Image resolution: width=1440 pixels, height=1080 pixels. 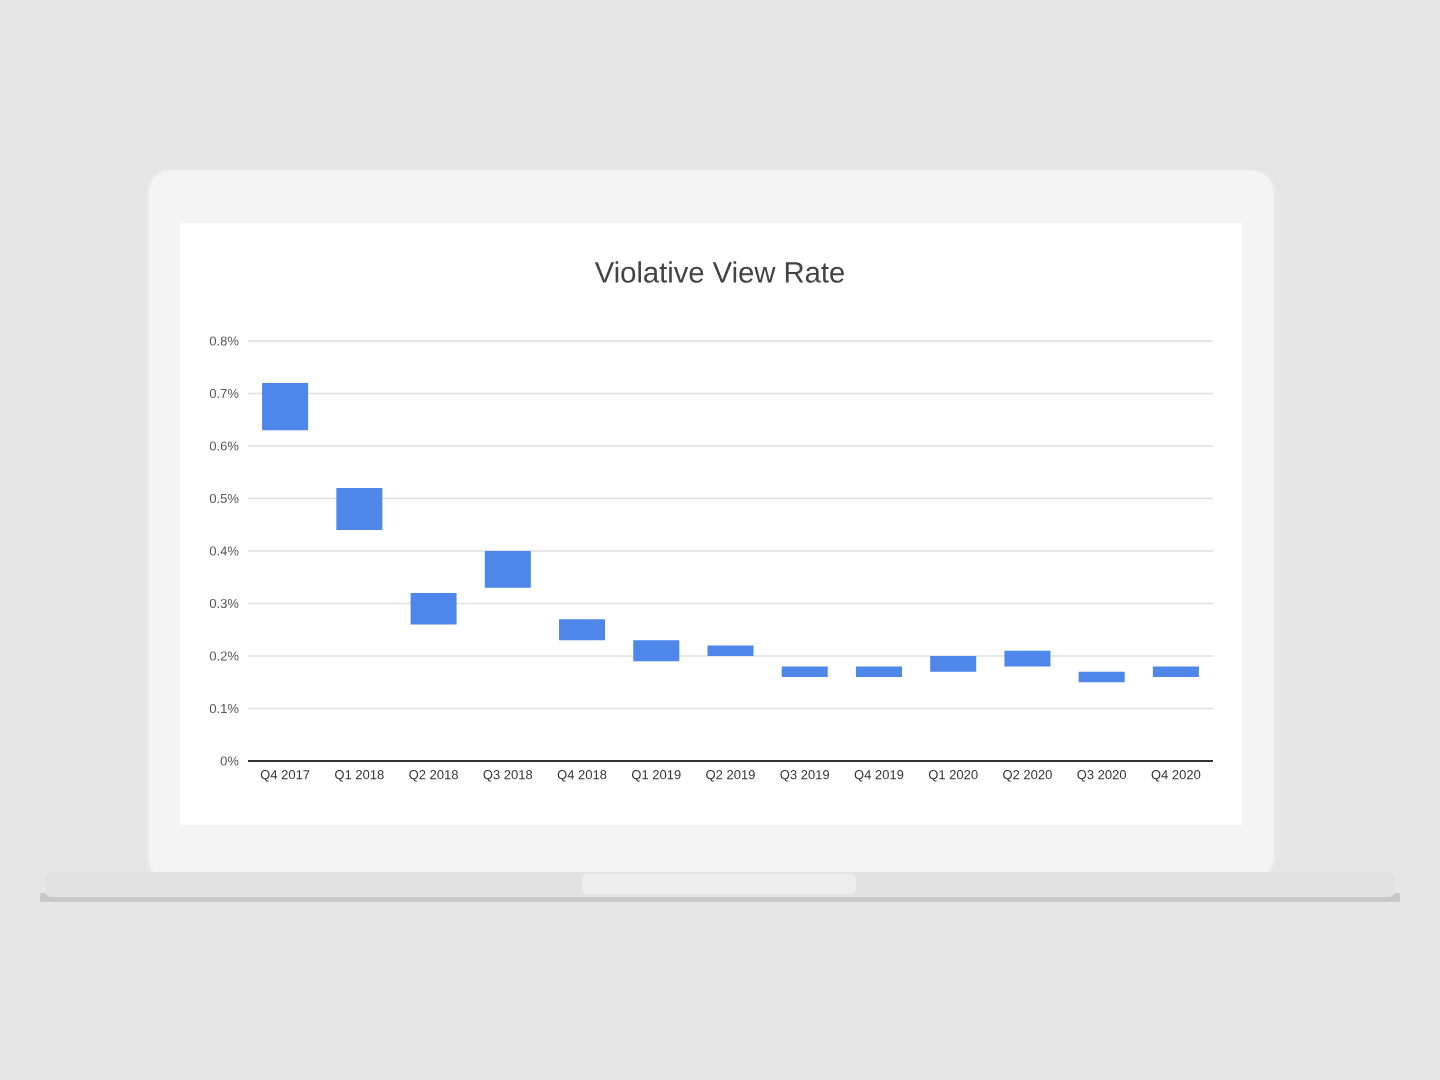 What do you see at coordinates (224, 341) in the screenshot?
I see `y-tick-label: 0.8%` at bounding box center [224, 341].